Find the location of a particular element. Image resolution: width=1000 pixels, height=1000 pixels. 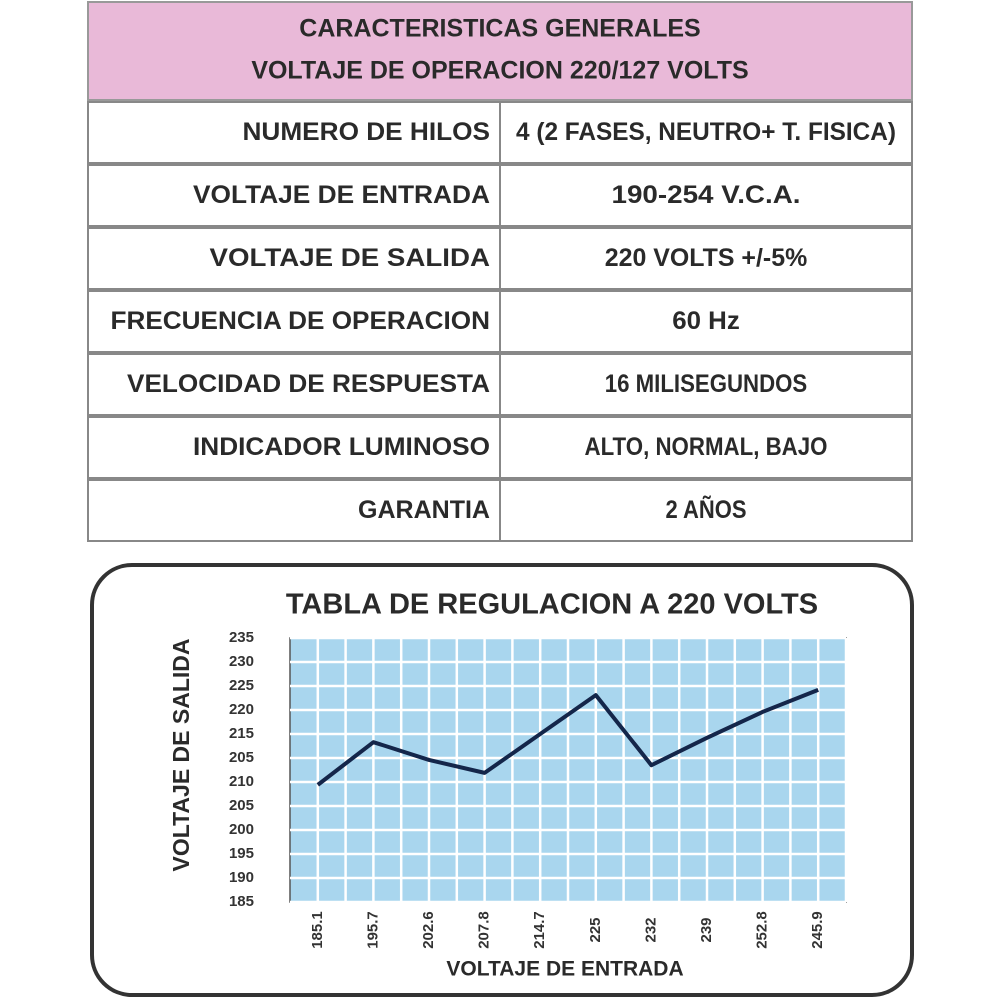

x-tick-label: 232 is located at coordinates (650, 929).